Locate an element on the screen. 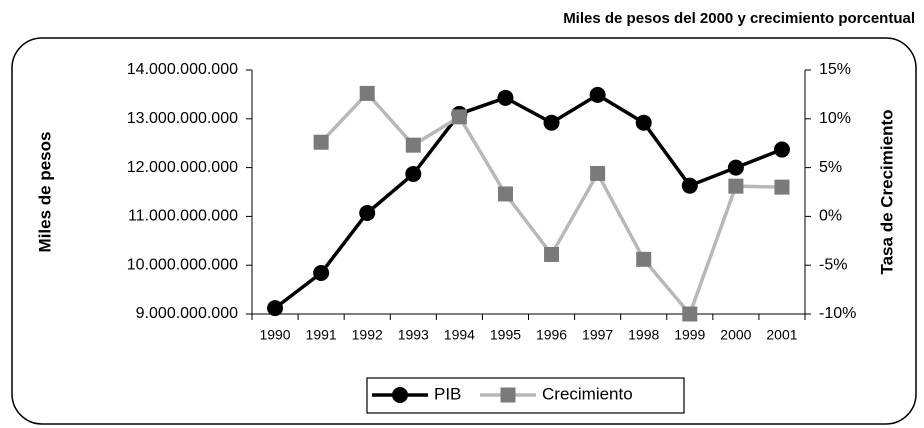 The image size is (924, 428). x-tick-label: 1990 is located at coordinates (274, 335).